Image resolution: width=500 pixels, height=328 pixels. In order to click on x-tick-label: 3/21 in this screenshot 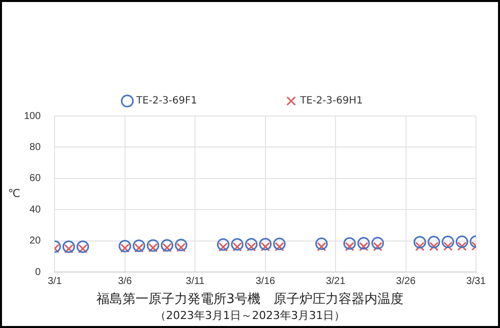, I will do `click(336, 281)`.